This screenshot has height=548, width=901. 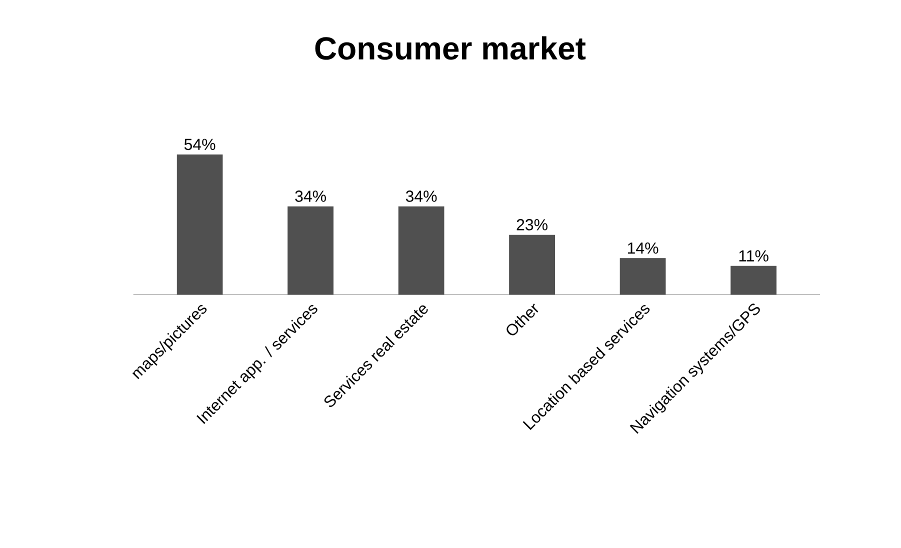 What do you see at coordinates (532, 224) in the screenshot?
I see `data-label: 23%` at bounding box center [532, 224].